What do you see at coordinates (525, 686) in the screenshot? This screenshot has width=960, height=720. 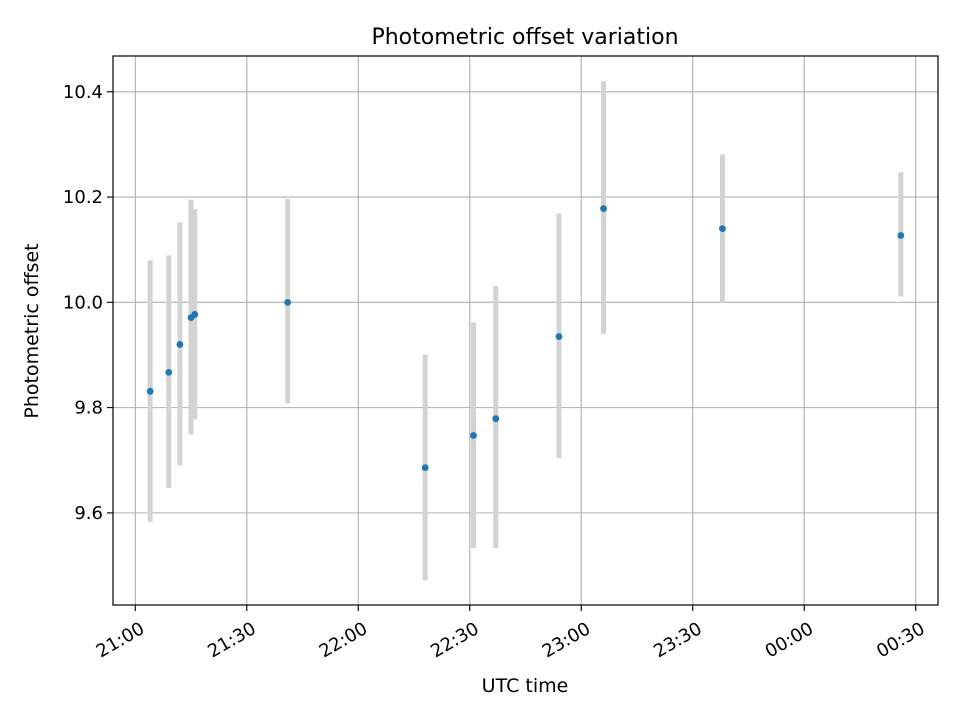 I see `x-axis-label: UTC time` at bounding box center [525, 686].